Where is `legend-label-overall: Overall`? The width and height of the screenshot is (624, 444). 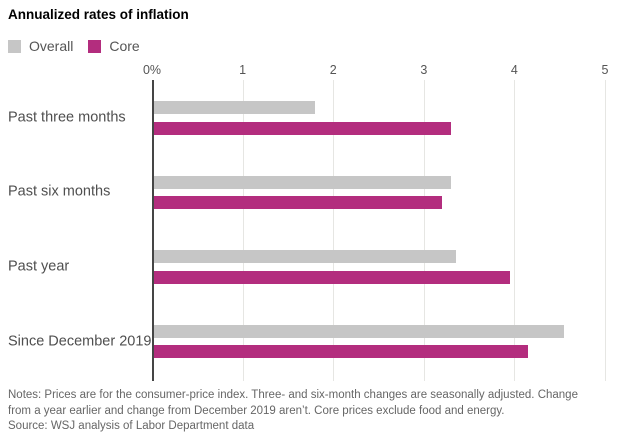
legend-label-overall: Overall is located at coordinates (51, 46).